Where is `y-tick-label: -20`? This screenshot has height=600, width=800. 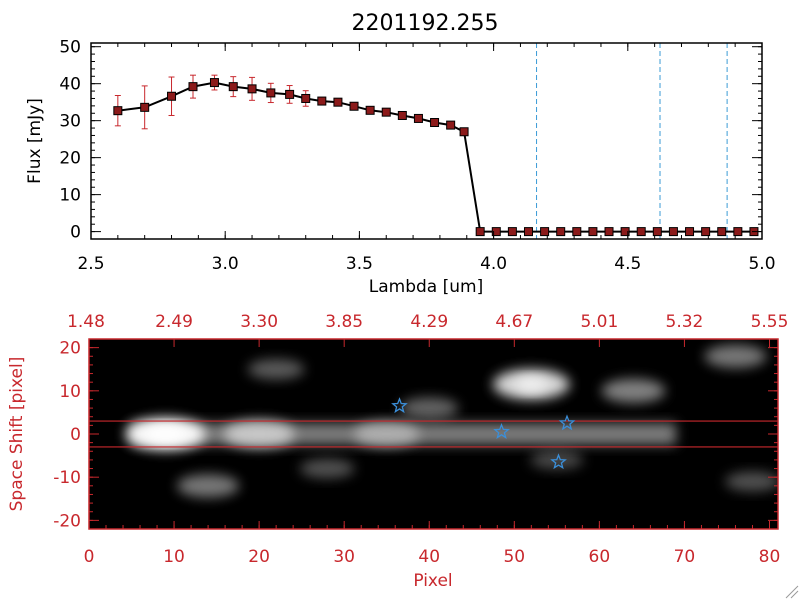 y-tick-label: -20 is located at coordinates (67, 521).